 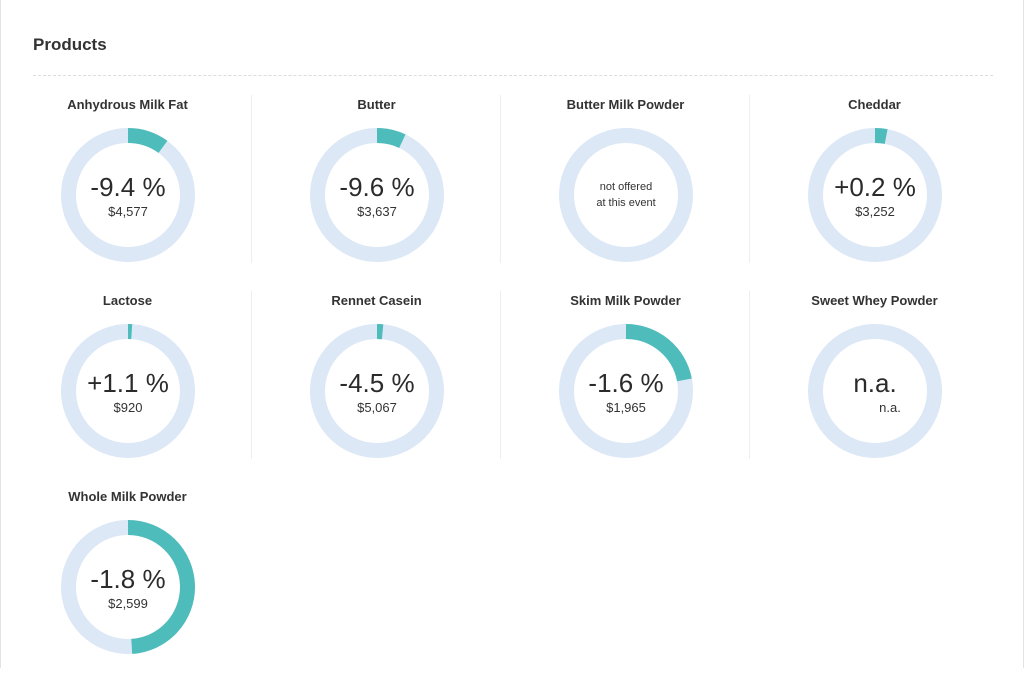 I want to click on product-name: Sweet Whey Powder, so click(x=874, y=300).